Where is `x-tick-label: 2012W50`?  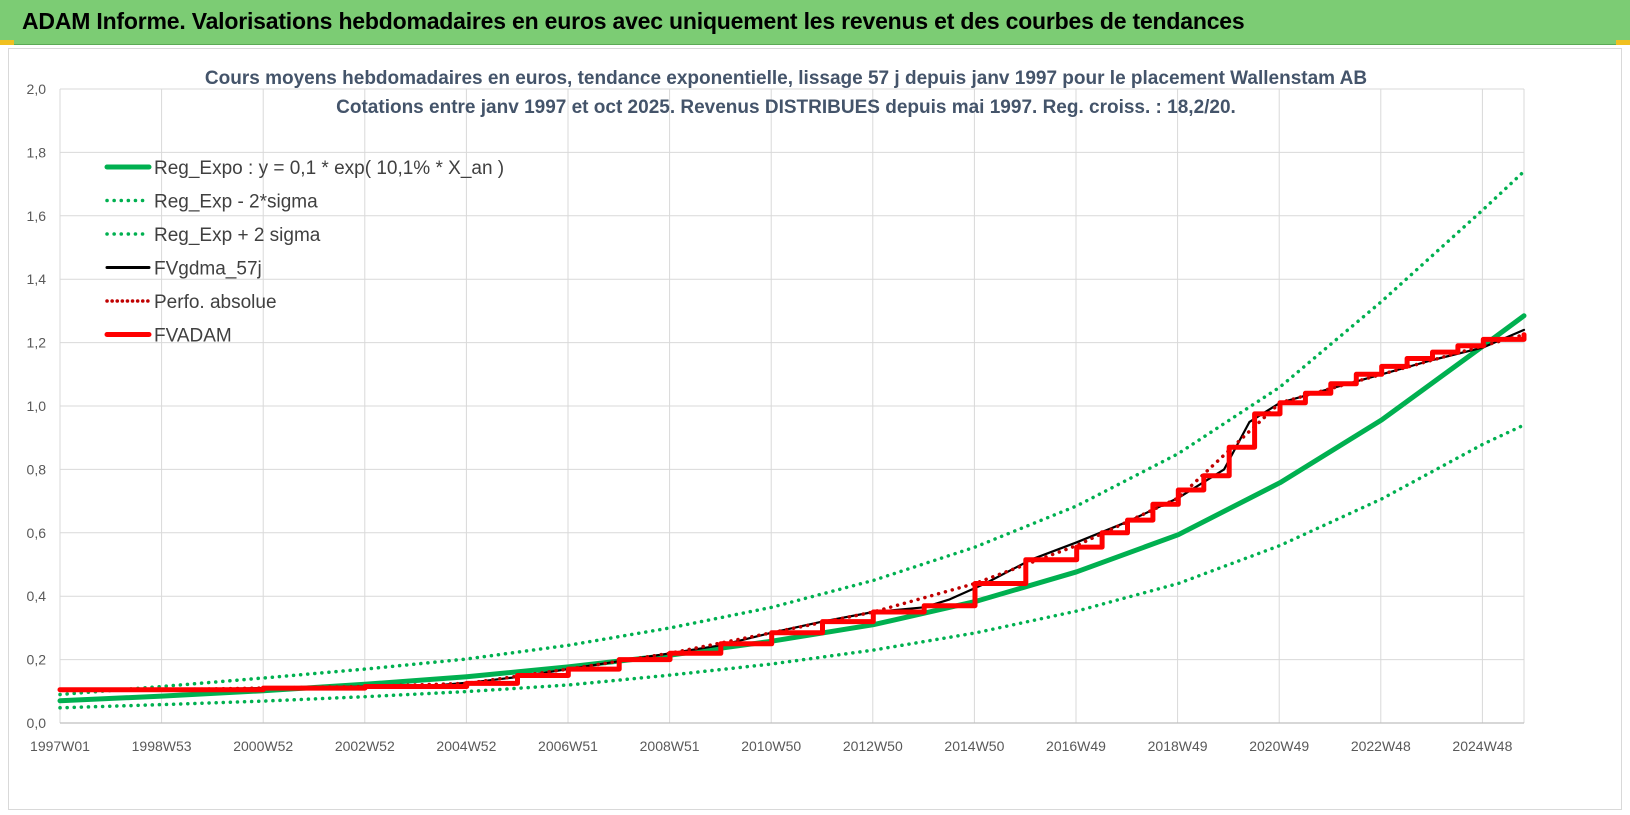 x-tick-label: 2012W50 is located at coordinates (873, 746).